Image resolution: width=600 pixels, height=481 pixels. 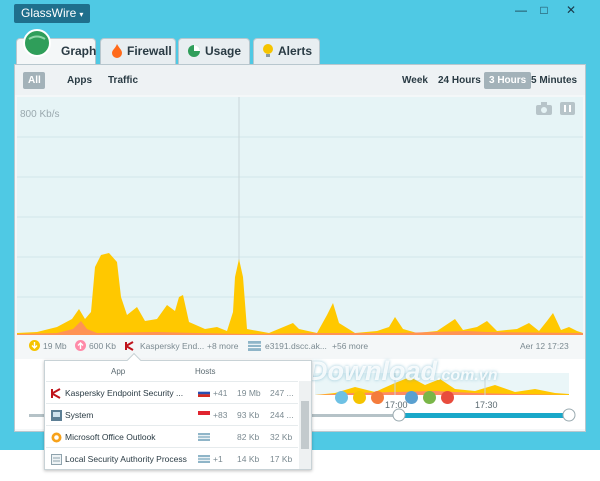 What do you see at coordinates (34, 345) in the screenshot?
I see `download-icon` at bounding box center [34, 345].